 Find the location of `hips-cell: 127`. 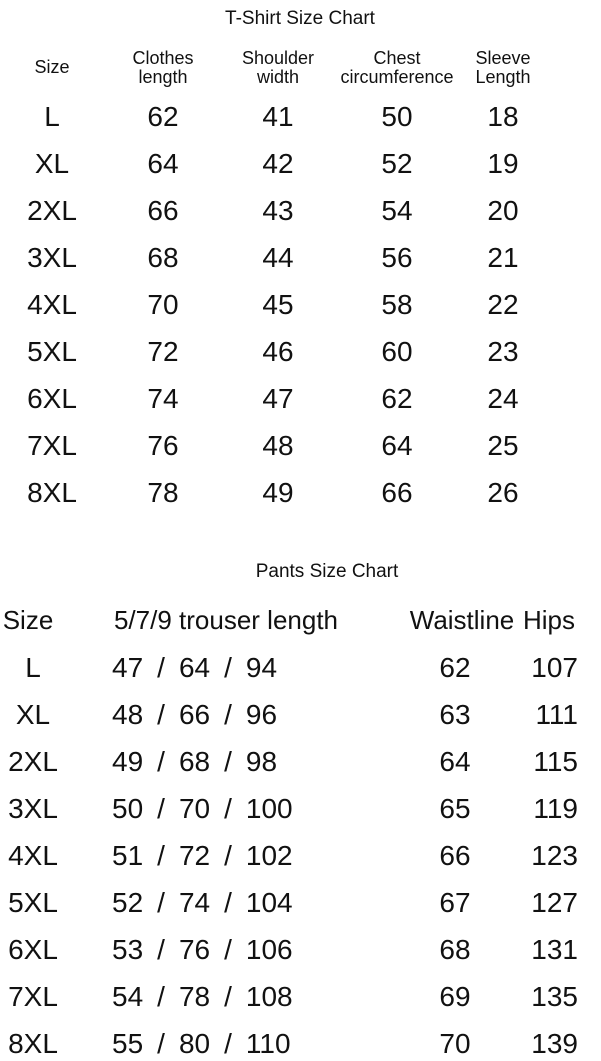

hips-cell: 127 is located at coordinates (554, 902).